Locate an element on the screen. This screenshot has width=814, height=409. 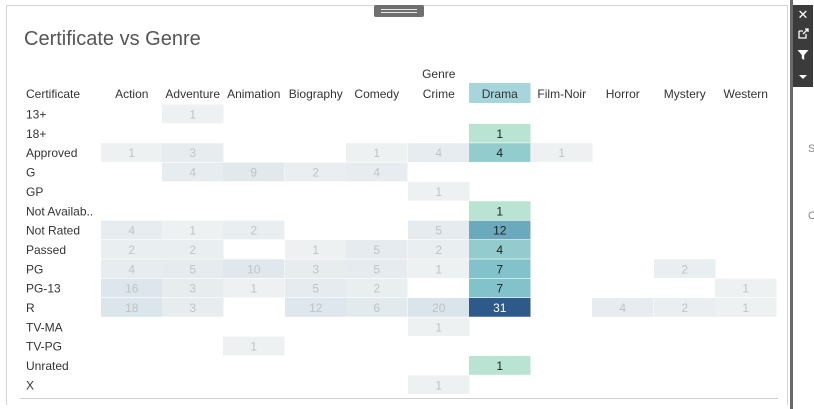
column-header-drama: Drama is located at coordinates (500, 94).